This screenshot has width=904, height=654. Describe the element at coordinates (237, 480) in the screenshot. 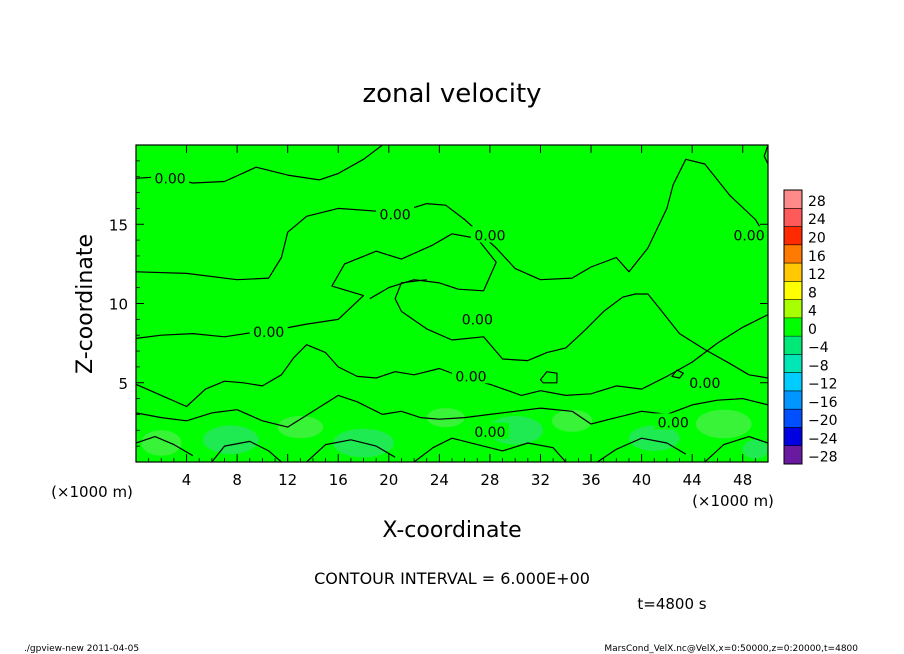

I see `x-tick-label: 8` at that location.